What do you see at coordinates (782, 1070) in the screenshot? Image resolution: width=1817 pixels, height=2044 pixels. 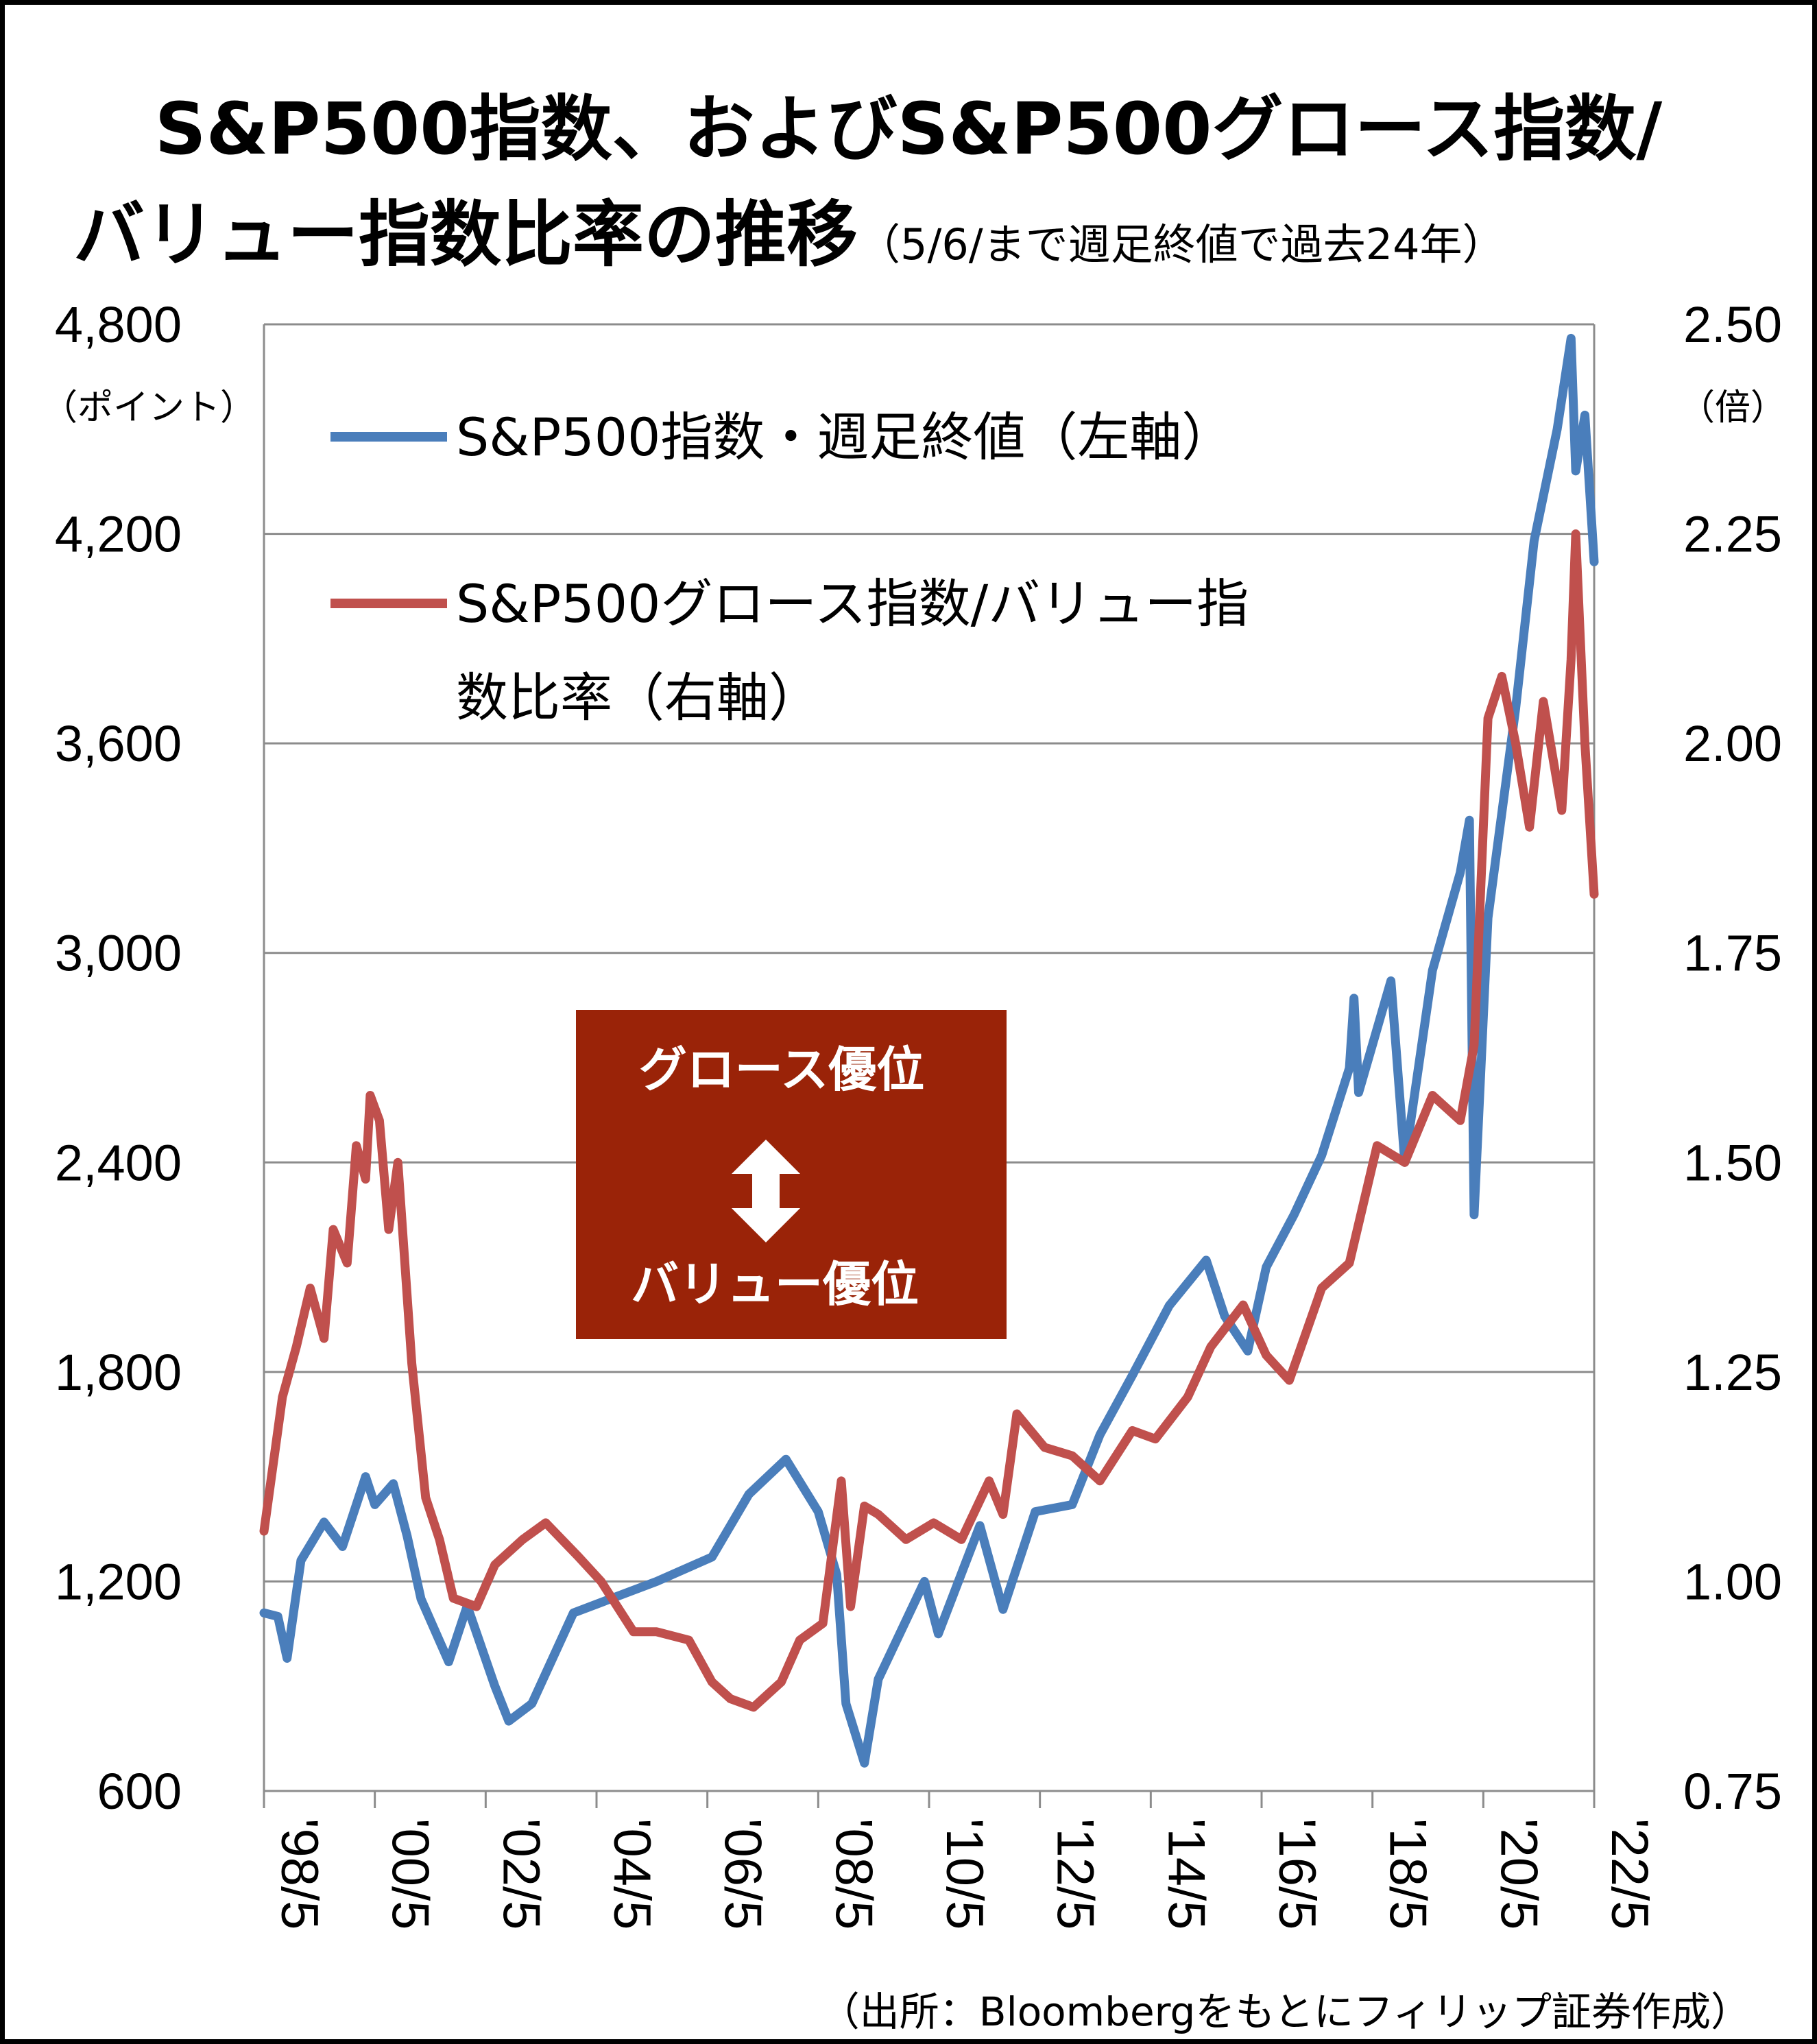 I see `callout-growth-label: グロース優位` at bounding box center [782, 1070].